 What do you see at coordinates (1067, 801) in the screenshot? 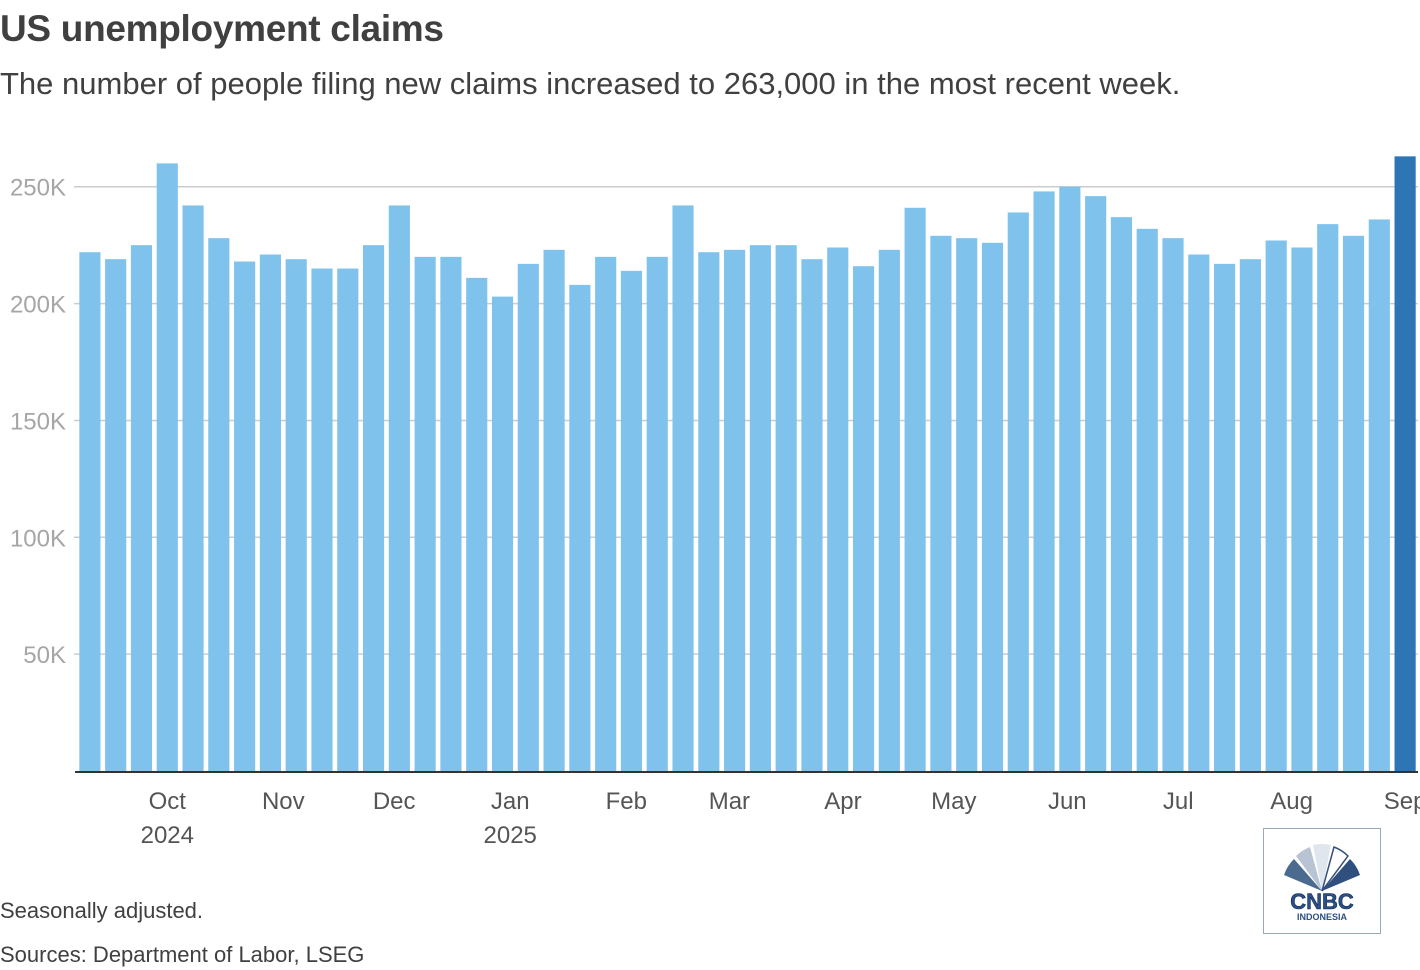
I see `x-tick-label: Jun` at bounding box center [1067, 801].